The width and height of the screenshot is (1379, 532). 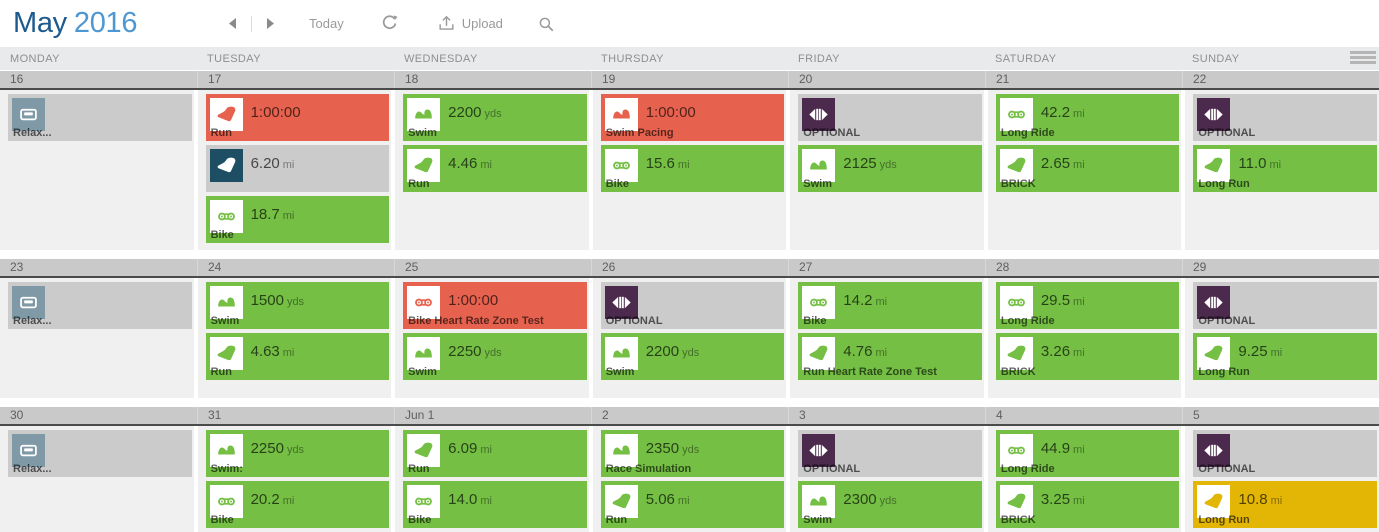 What do you see at coordinates (1087, 504) in the screenshot?
I see `workout-card: 3.25 mi BRICK` at bounding box center [1087, 504].